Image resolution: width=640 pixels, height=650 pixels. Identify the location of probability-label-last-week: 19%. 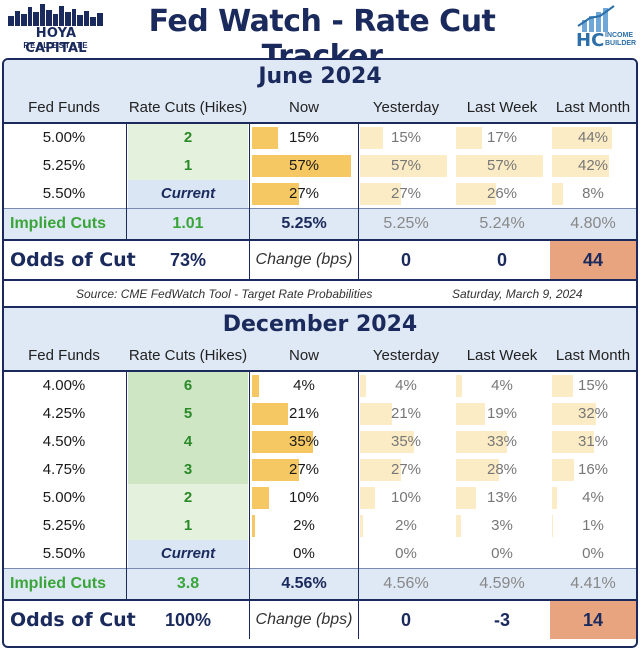
(502, 413).